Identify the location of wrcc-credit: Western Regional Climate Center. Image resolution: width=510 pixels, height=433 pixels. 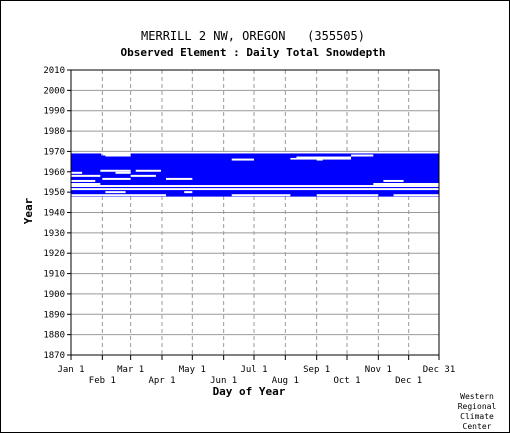
(477, 411).